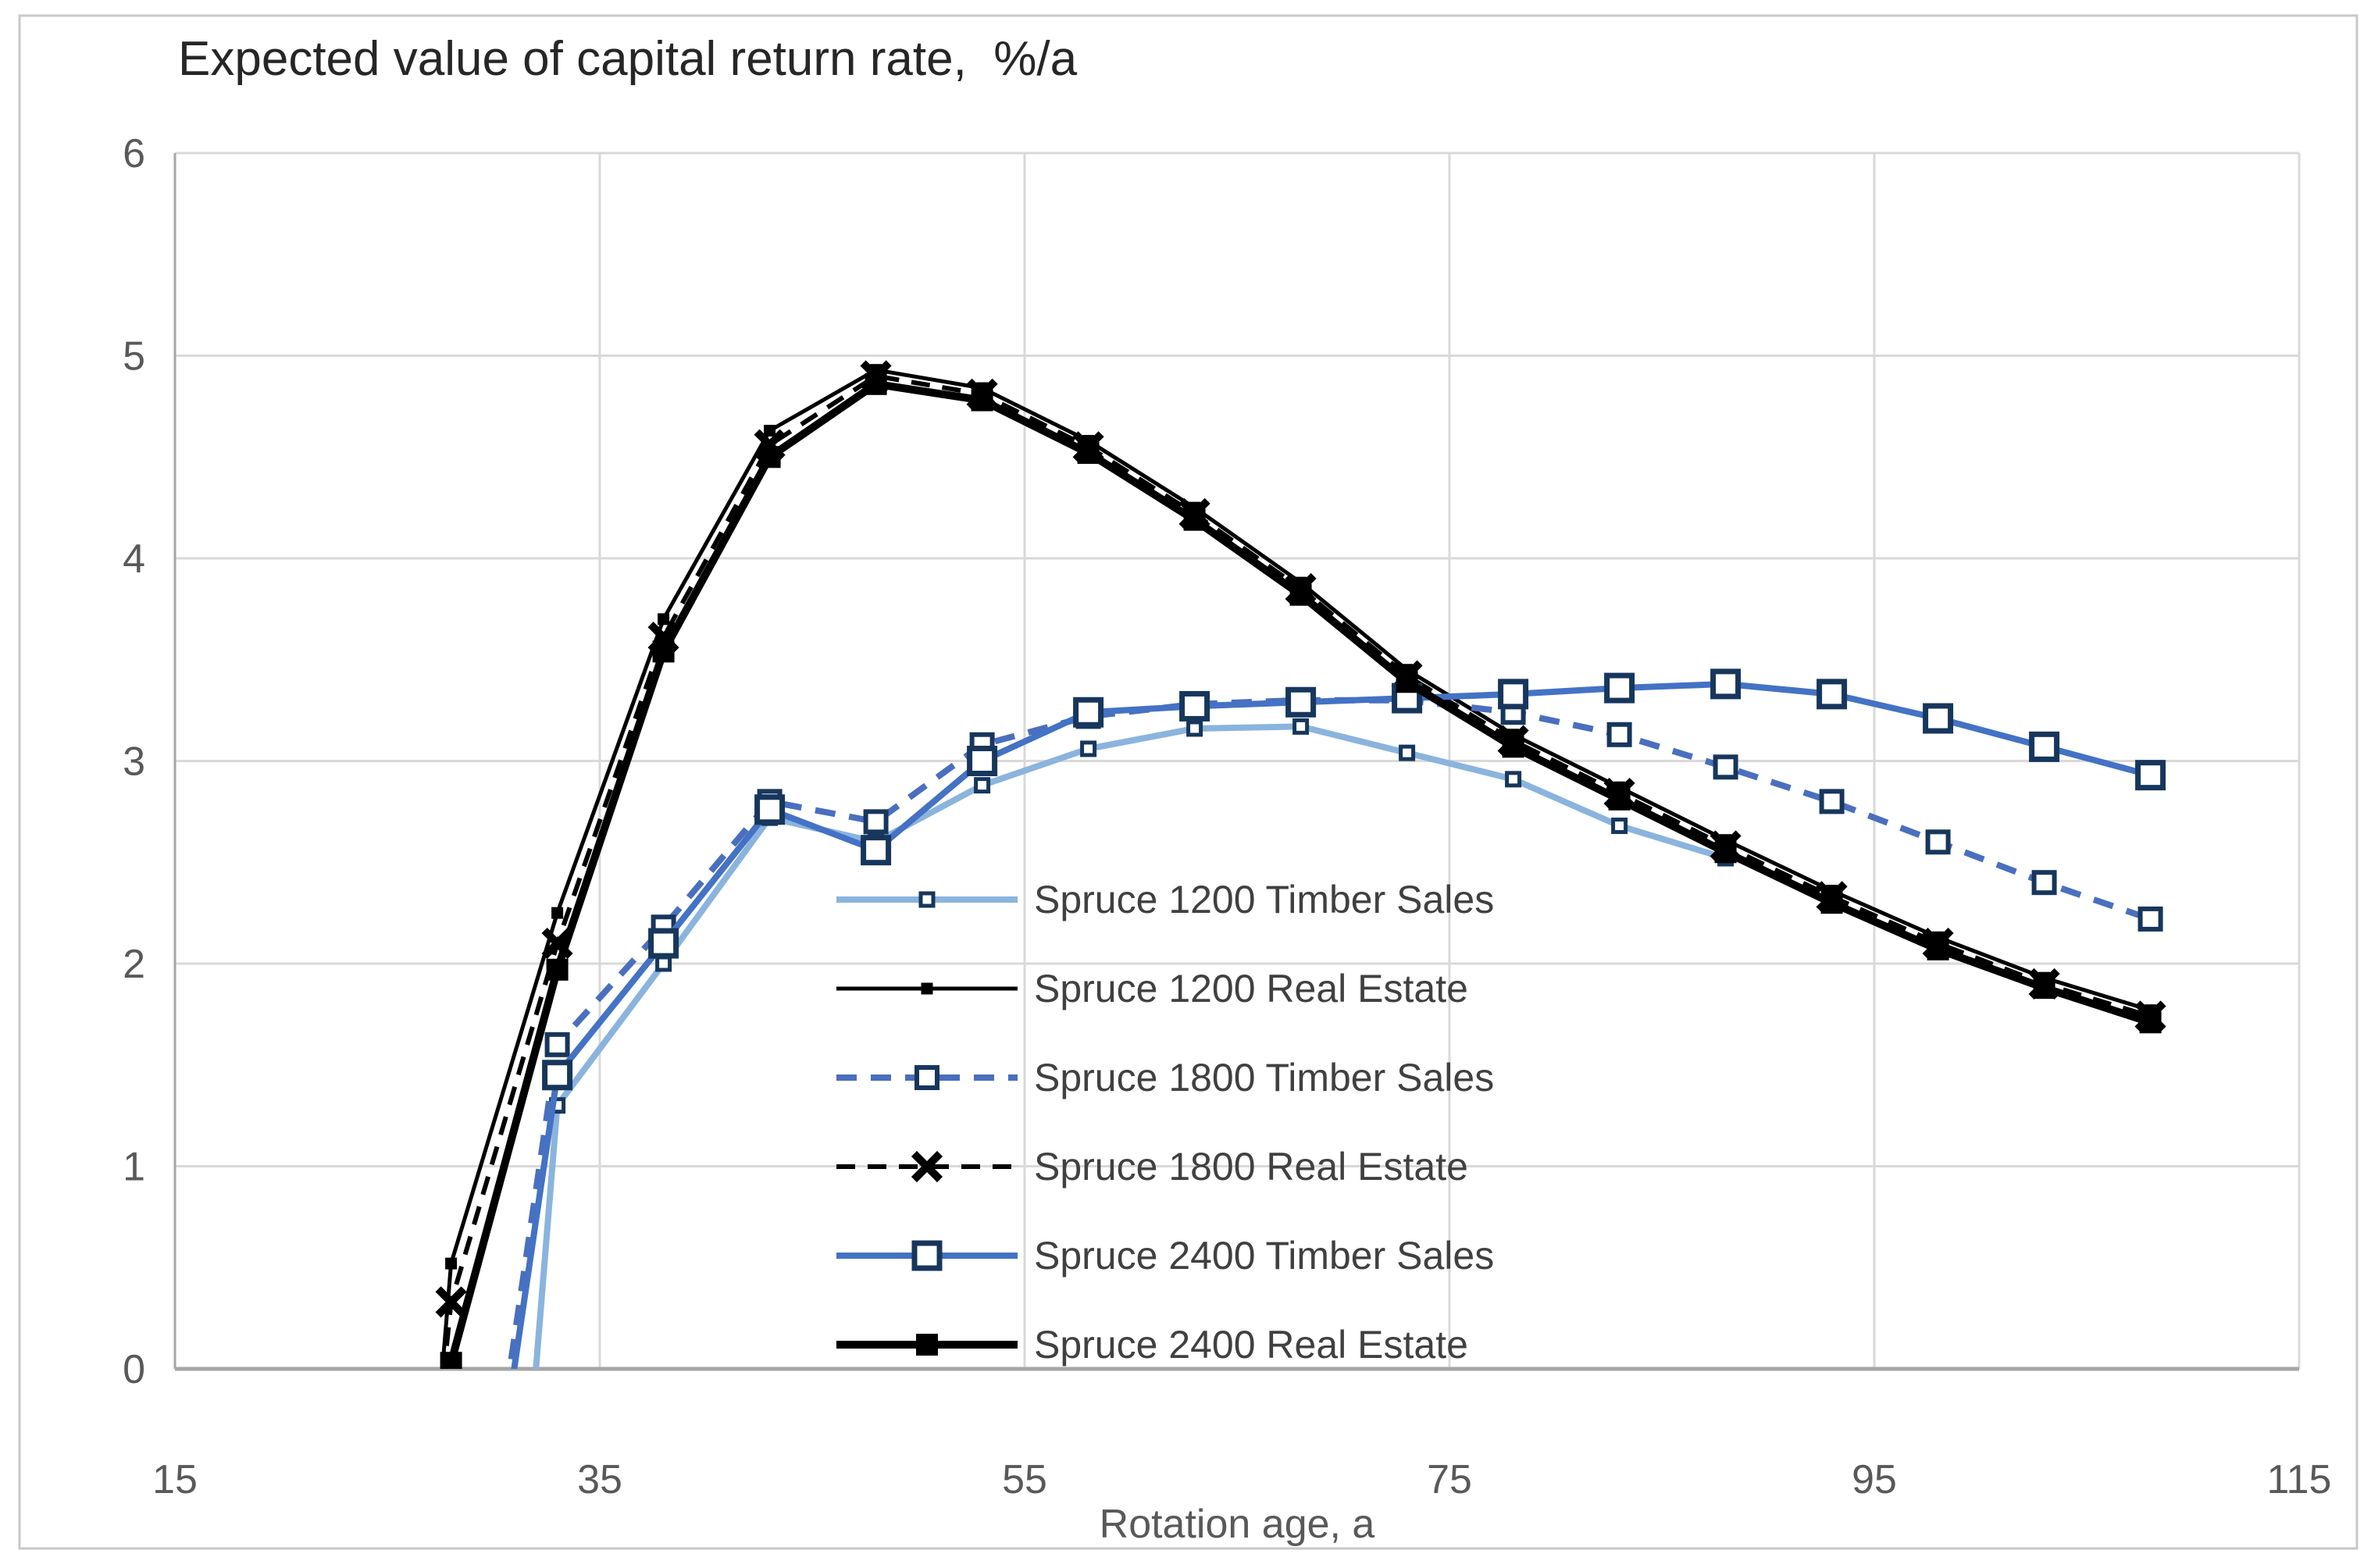 The image size is (2378, 1568). What do you see at coordinates (1251, 1345) in the screenshot?
I see `legend-label-spruce-2400-real-estate: Spruce 2400 Real Estate` at bounding box center [1251, 1345].